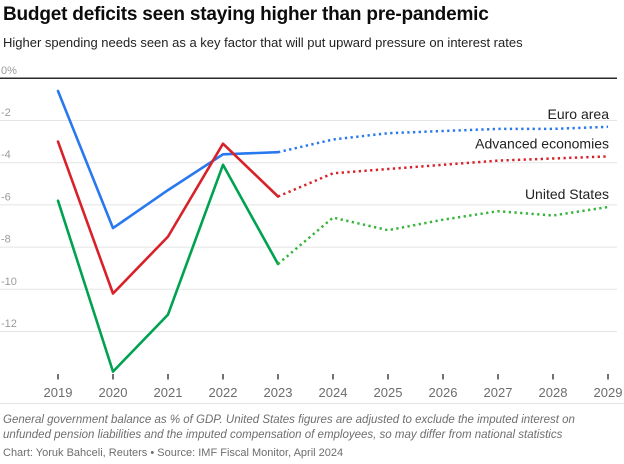 Image resolution: width=624 pixels, height=464 pixels. What do you see at coordinates (6, 197) in the screenshot?
I see `y-axis-label: -6` at bounding box center [6, 197].